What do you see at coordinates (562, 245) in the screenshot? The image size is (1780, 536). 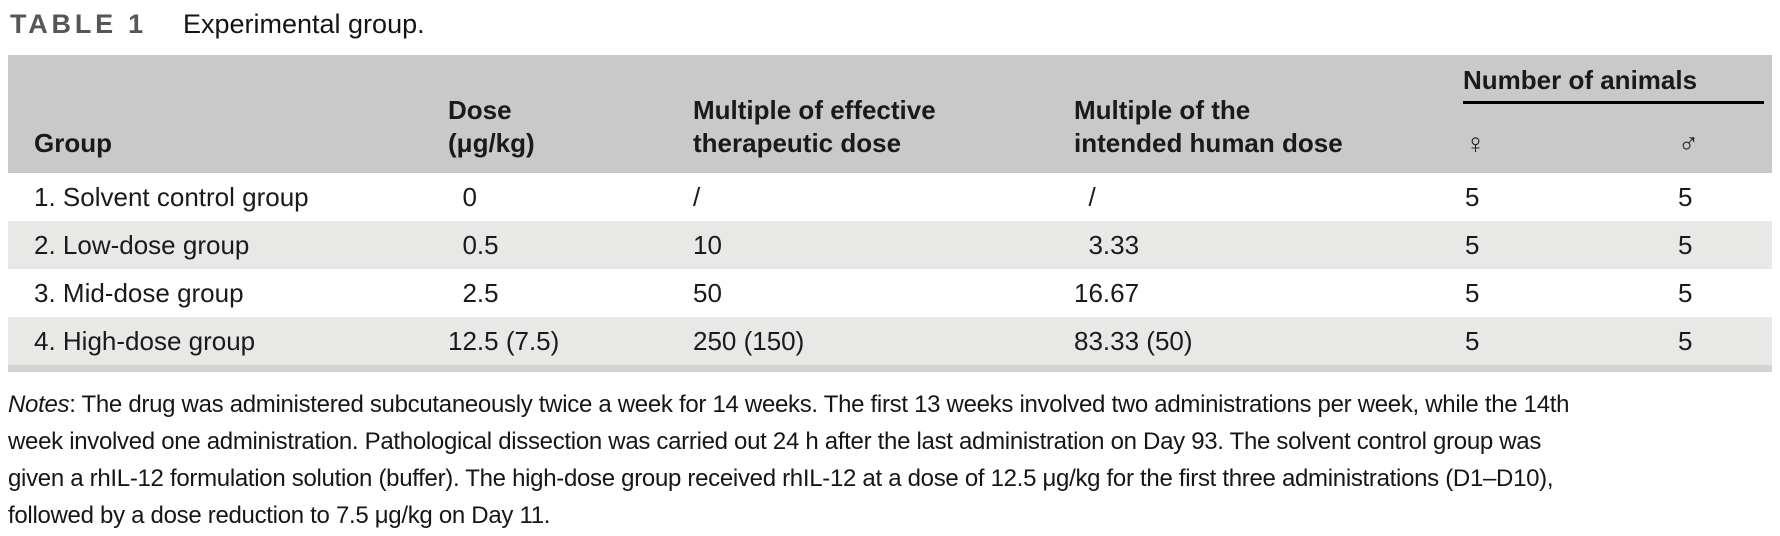 I see `cell-dose: 0.5` at bounding box center [562, 245].